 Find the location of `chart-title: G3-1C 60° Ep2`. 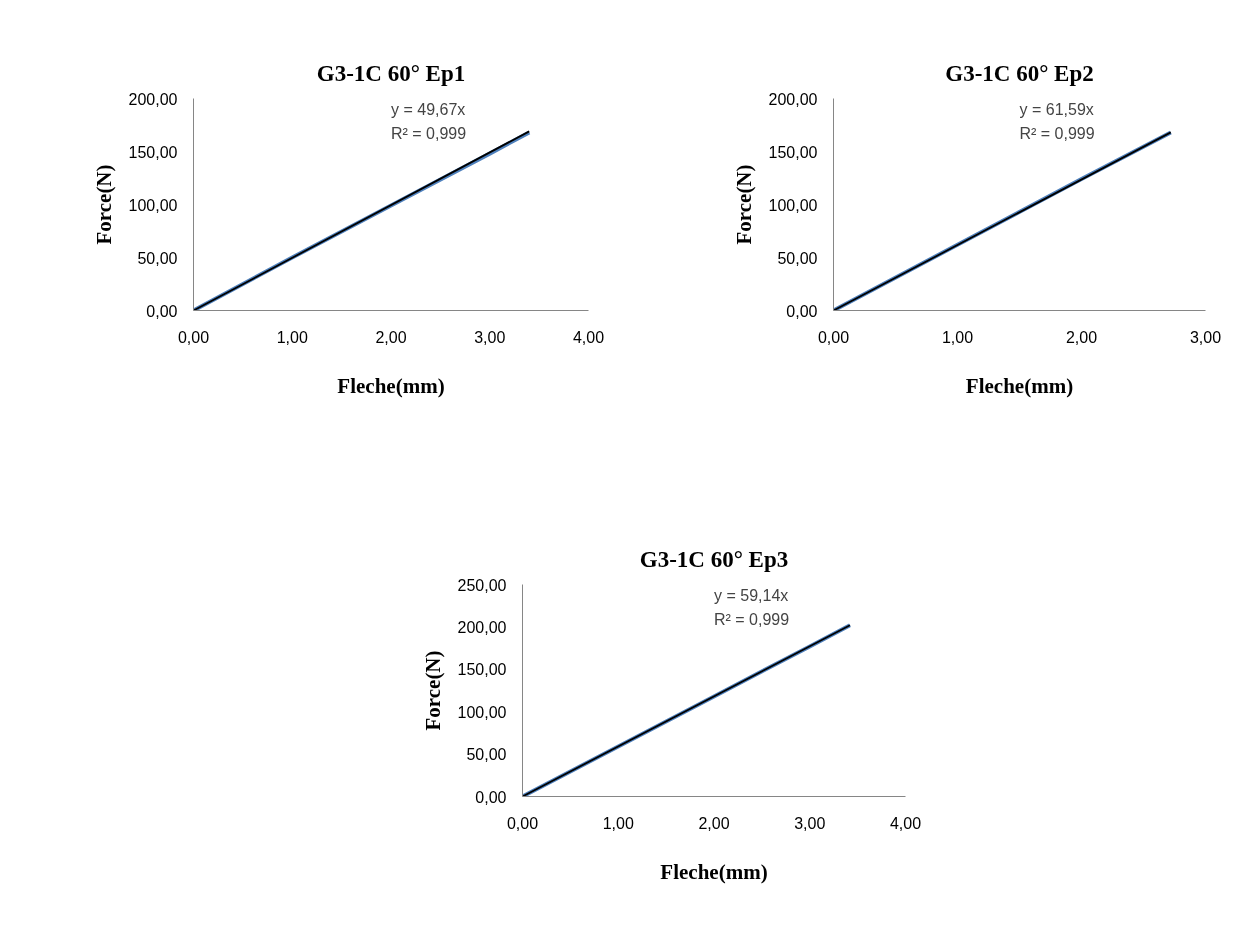

chart-title: G3-1C 60° Ep2 is located at coordinates (1019, 73).